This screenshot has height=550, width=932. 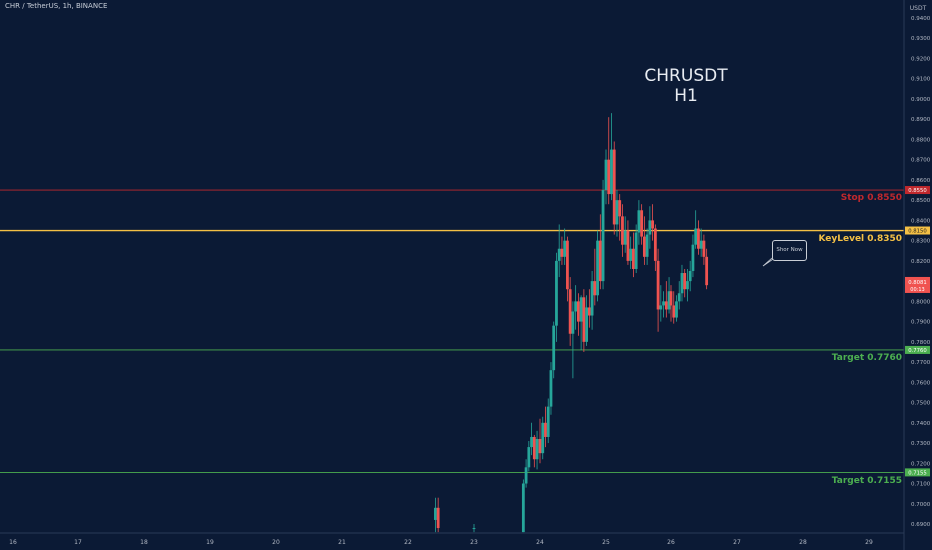 What do you see at coordinates (210, 542) in the screenshot?
I see `time-tick-label: 19` at bounding box center [210, 542].